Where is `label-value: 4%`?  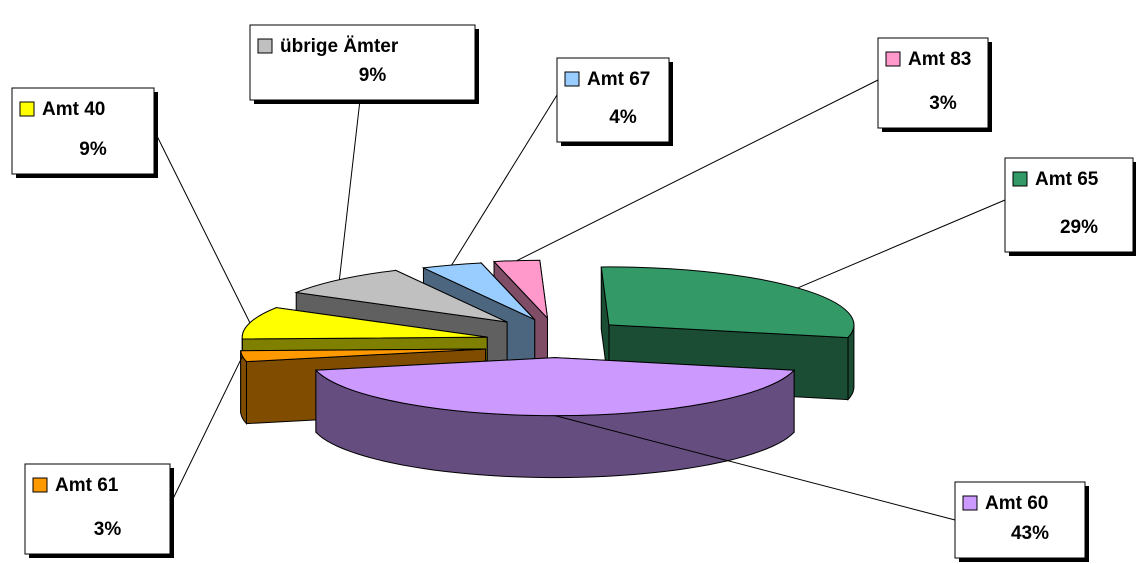 label-value: 4% is located at coordinates (623, 117).